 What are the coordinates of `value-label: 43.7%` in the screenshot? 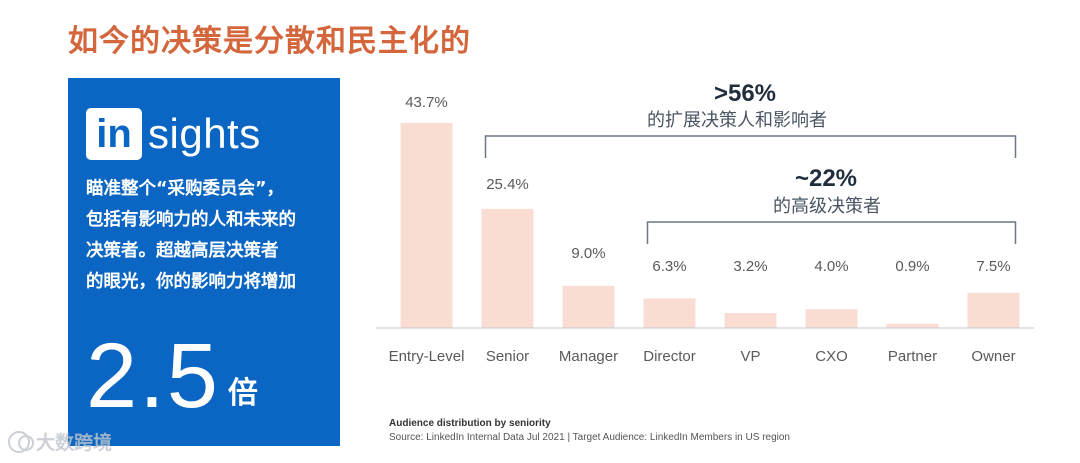 It's located at (426, 102).